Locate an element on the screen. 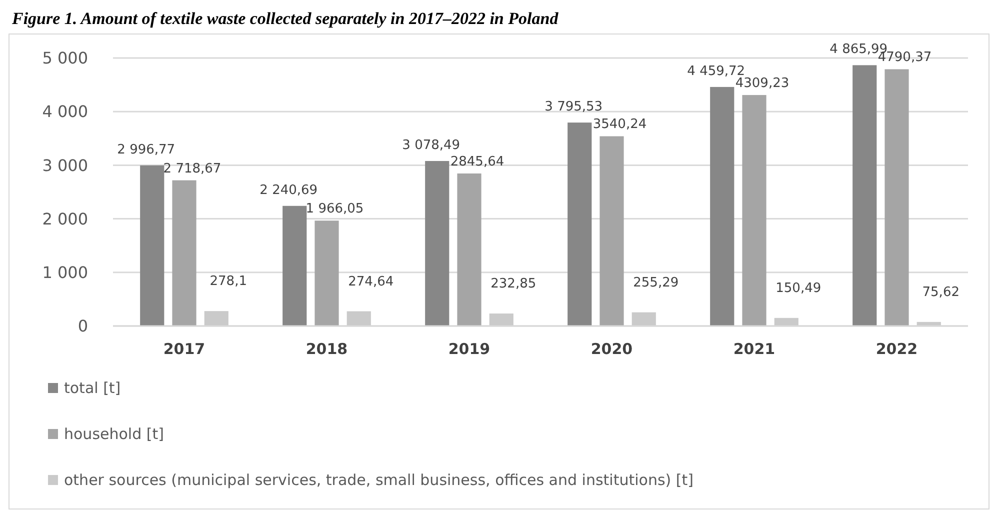 The image size is (998, 518). legend-label: other sources (municipal services, trade, small business, offices and institutions) [t] is located at coordinates (379, 480).